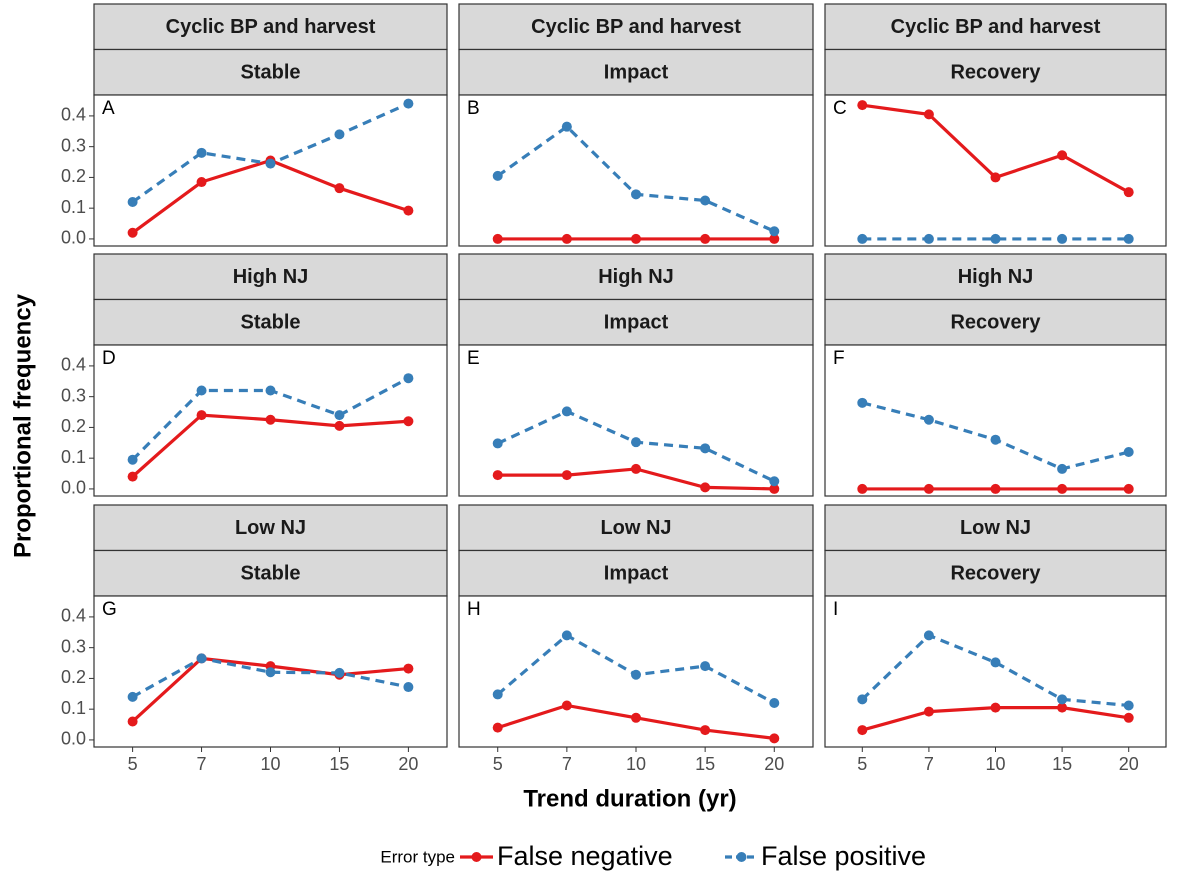 This screenshot has width=1179, height=871. Describe the element at coordinates (476, 857) in the screenshot. I see `legend-point` at that location.